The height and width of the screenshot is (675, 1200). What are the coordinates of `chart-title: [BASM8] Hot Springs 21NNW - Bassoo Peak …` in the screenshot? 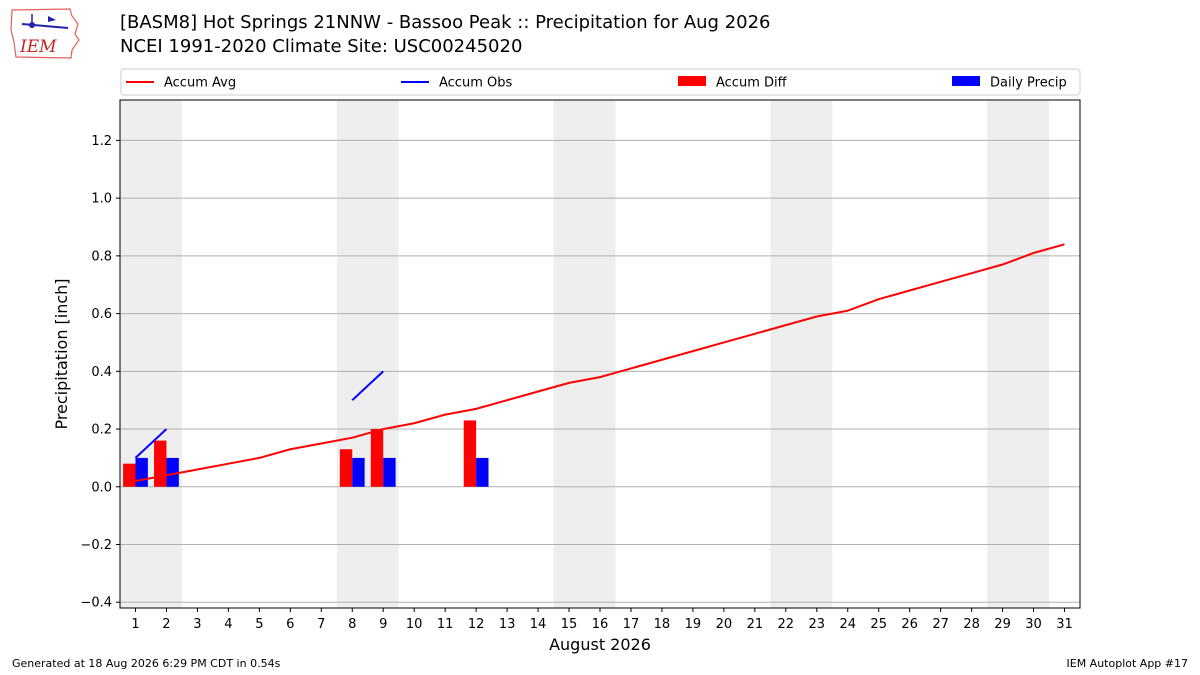 It's located at (445, 22).